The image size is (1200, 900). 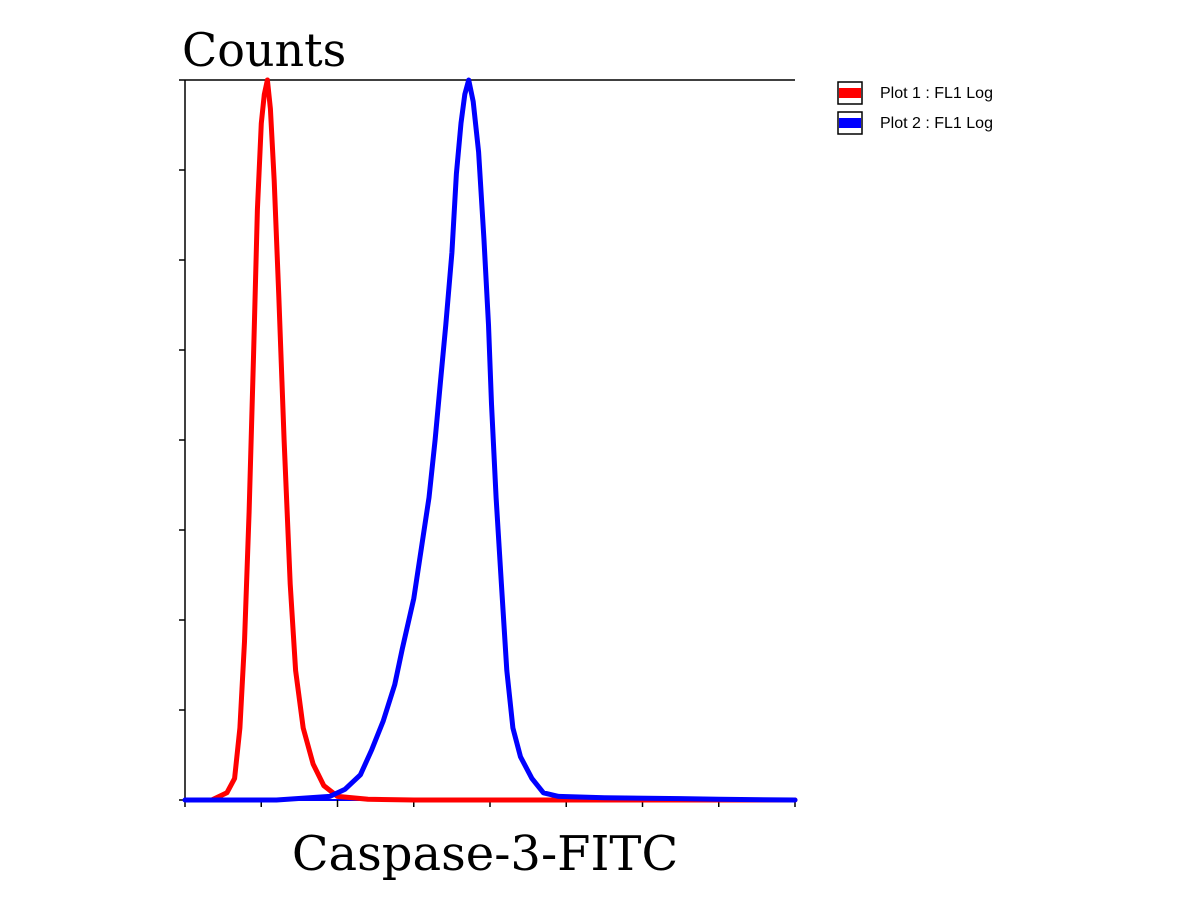 What do you see at coordinates (915, 108) in the screenshot?
I see `legend: Plot 1 : FL1 Log Plot 2 : FL1 Log` at bounding box center [915, 108].